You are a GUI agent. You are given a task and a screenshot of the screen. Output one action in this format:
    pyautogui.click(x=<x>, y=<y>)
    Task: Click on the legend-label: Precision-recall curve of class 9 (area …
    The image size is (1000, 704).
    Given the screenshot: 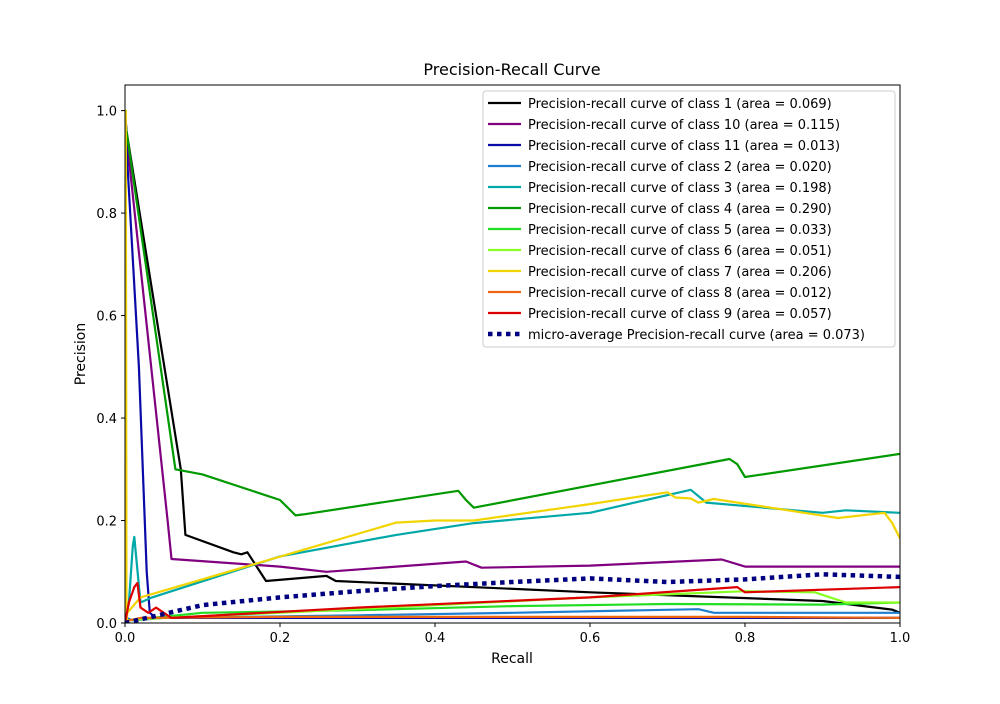 What is the action you would take?
    pyautogui.click(x=680, y=314)
    